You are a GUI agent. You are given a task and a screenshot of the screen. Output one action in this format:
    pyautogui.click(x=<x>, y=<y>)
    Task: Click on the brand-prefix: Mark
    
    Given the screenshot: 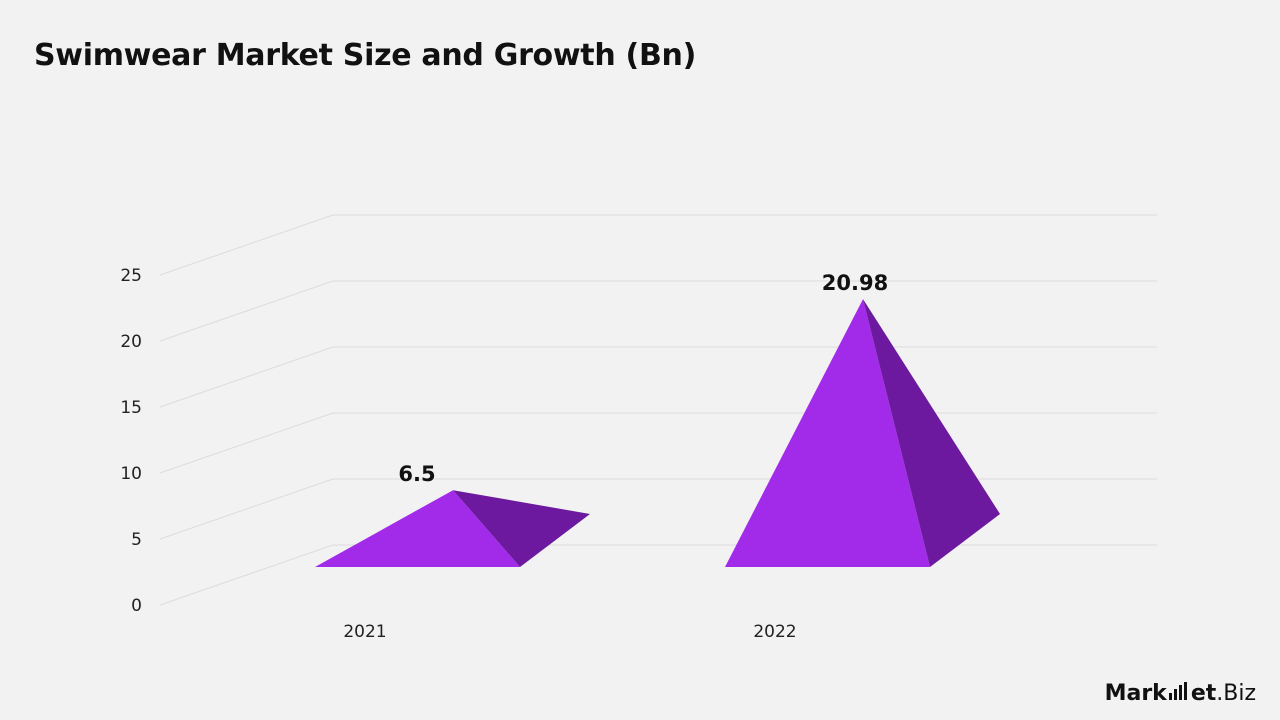 What is the action you would take?
    pyautogui.click(x=1135, y=693)
    